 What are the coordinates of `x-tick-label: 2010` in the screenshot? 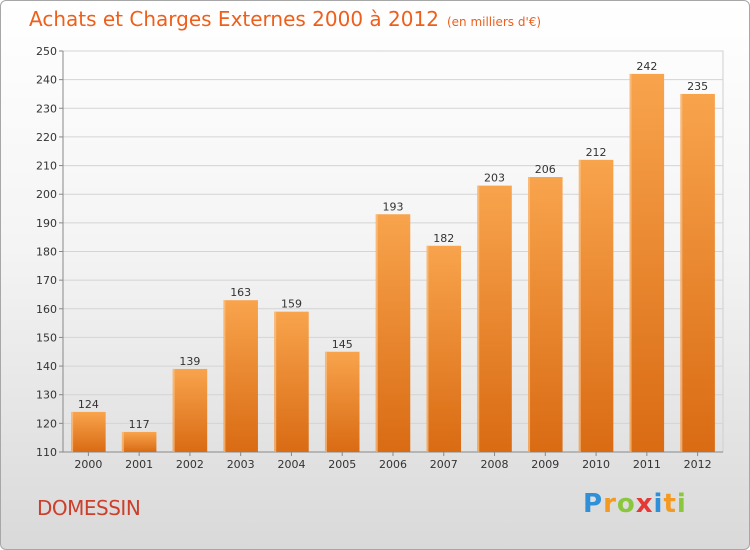 It's located at (596, 464).